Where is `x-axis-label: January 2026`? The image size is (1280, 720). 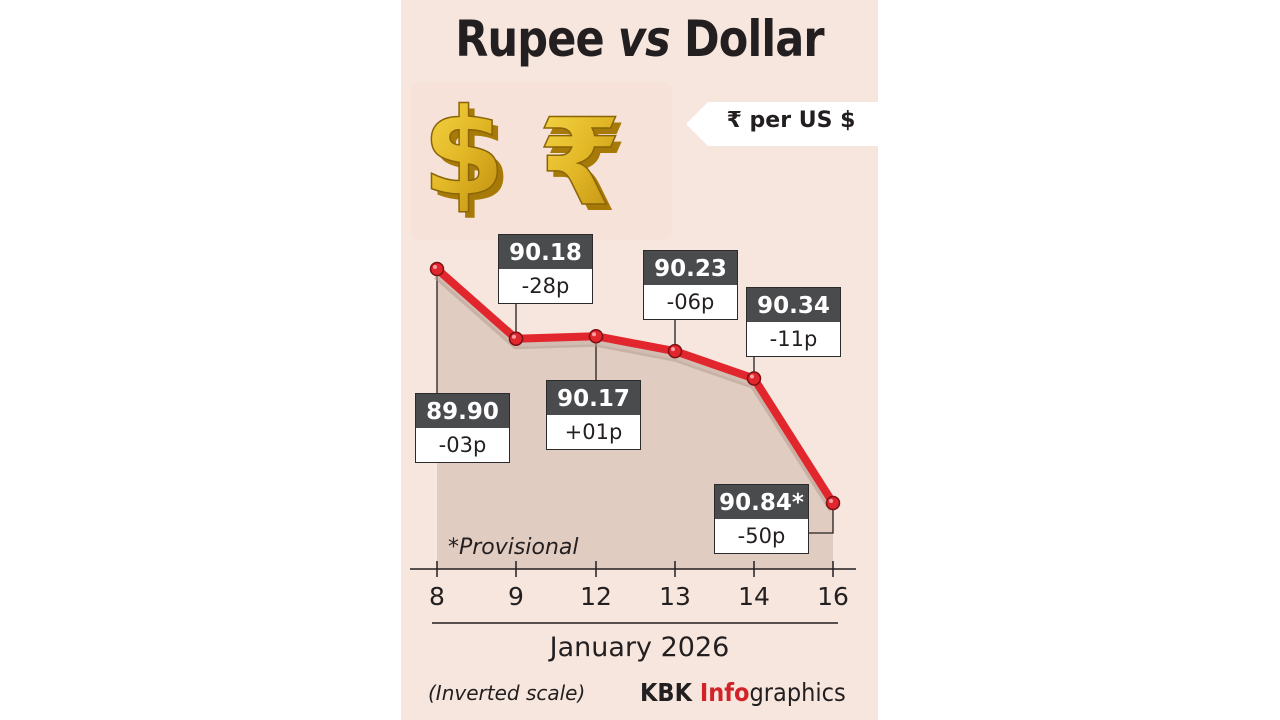 x-axis-label: January 2026 is located at coordinates (639, 647).